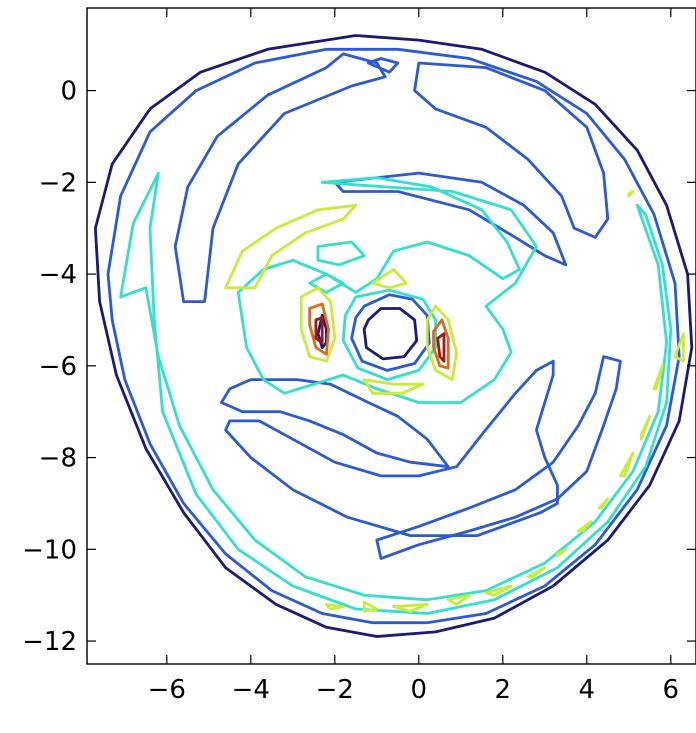  What do you see at coordinates (587, 690) in the screenshot?
I see `x-tick-label: 4` at bounding box center [587, 690].